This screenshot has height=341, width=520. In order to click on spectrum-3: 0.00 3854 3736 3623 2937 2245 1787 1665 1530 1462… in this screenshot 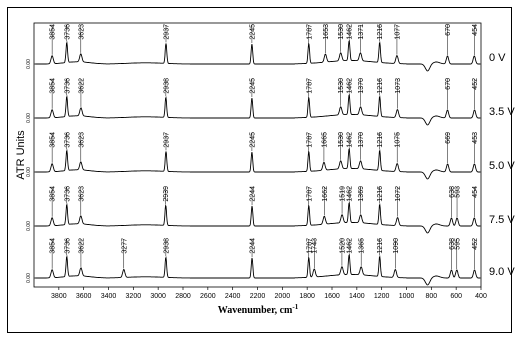, I will do `click(270, 156)`.